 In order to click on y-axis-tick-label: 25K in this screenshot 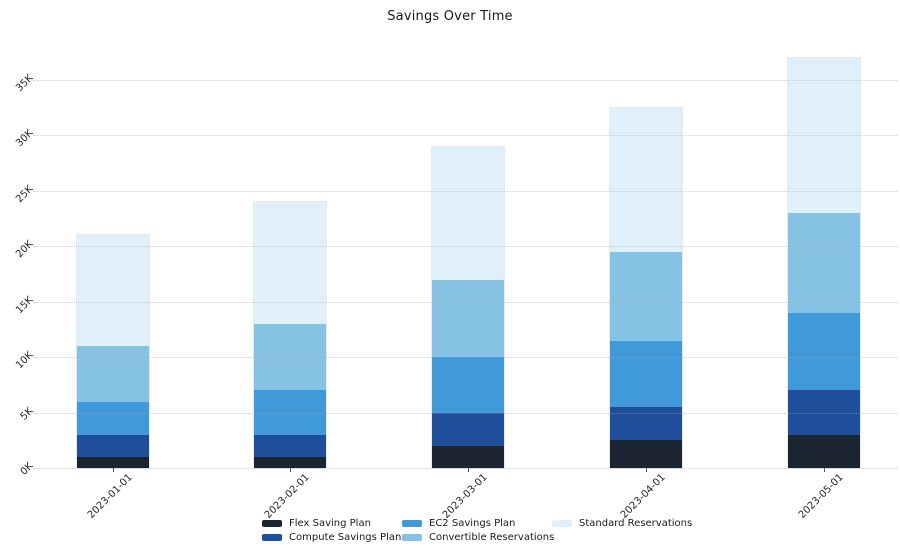, I will do `click(25, 194)`.